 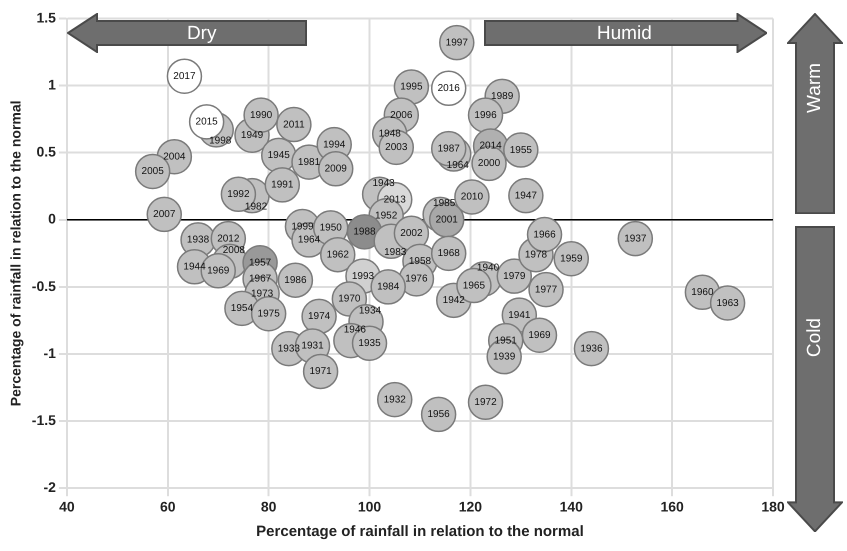 What do you see at coordinates (571, 258) in the screenshot?
I see `annotation: 1959` at bounding box center [571, 258].